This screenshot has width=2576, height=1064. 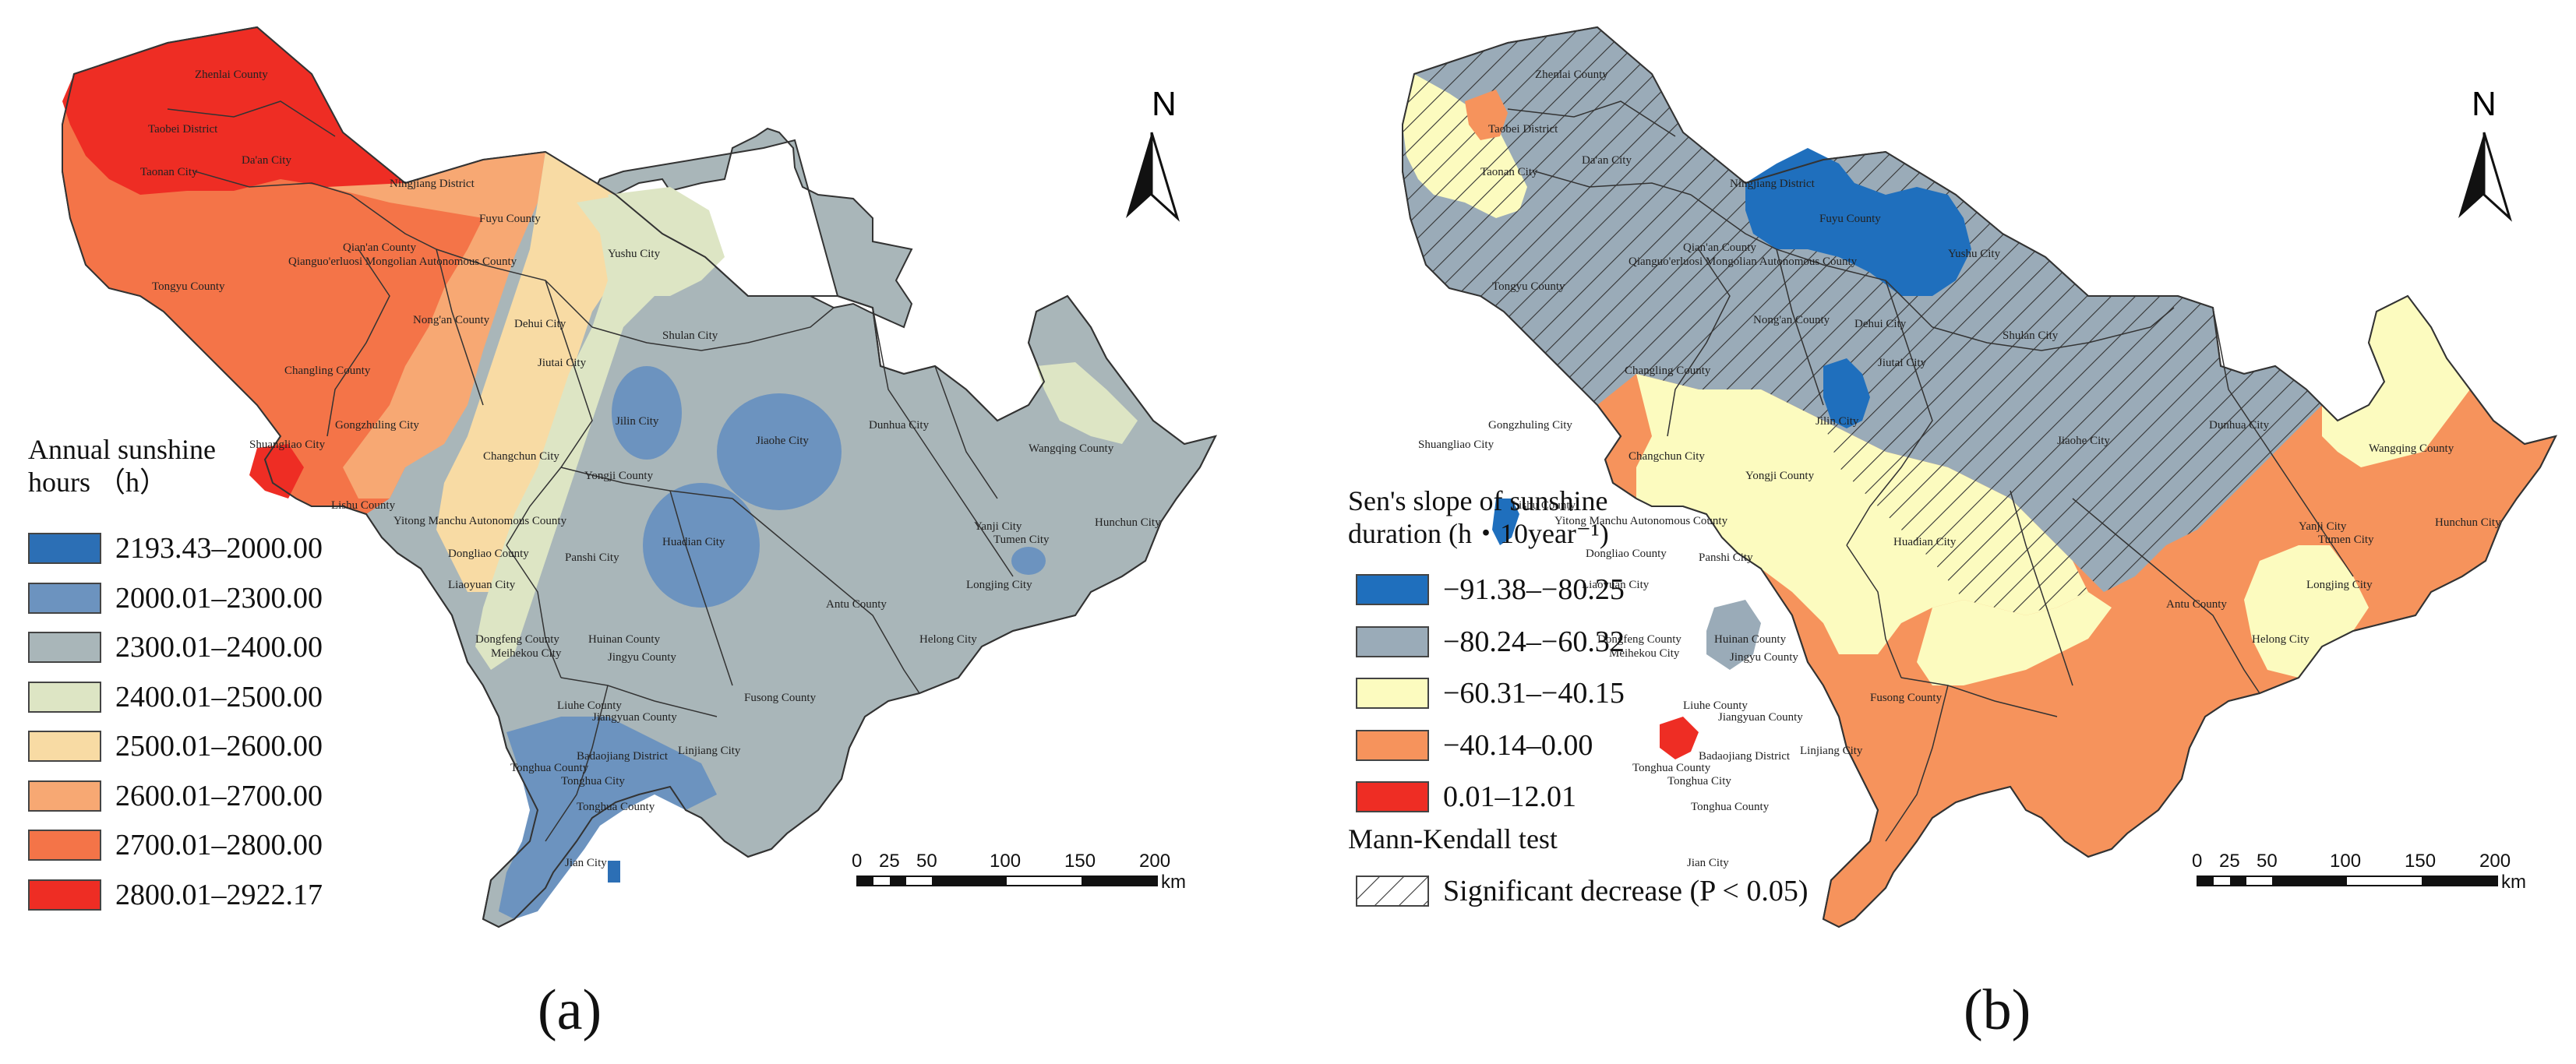 What do you see at coordinates (1760, 717) in the screenshot?
I see `label-jiangyuan-b: Jiangyuan County` at bounding box center [1760, 717].